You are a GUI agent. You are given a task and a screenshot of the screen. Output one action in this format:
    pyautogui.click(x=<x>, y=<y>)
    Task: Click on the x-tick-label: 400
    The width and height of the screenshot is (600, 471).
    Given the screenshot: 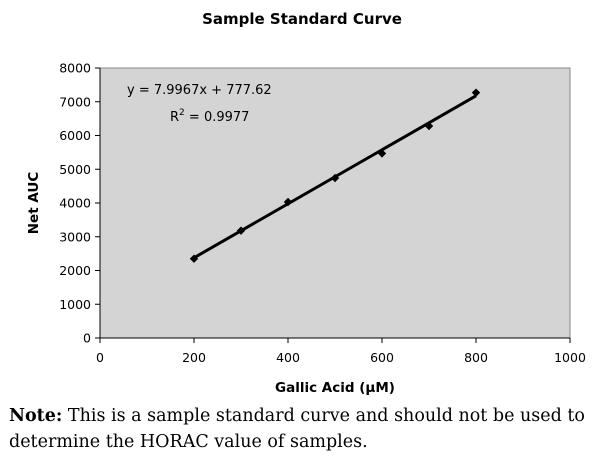 What is the action you would take?
    pyautogui.click(x=288, y=357)
    